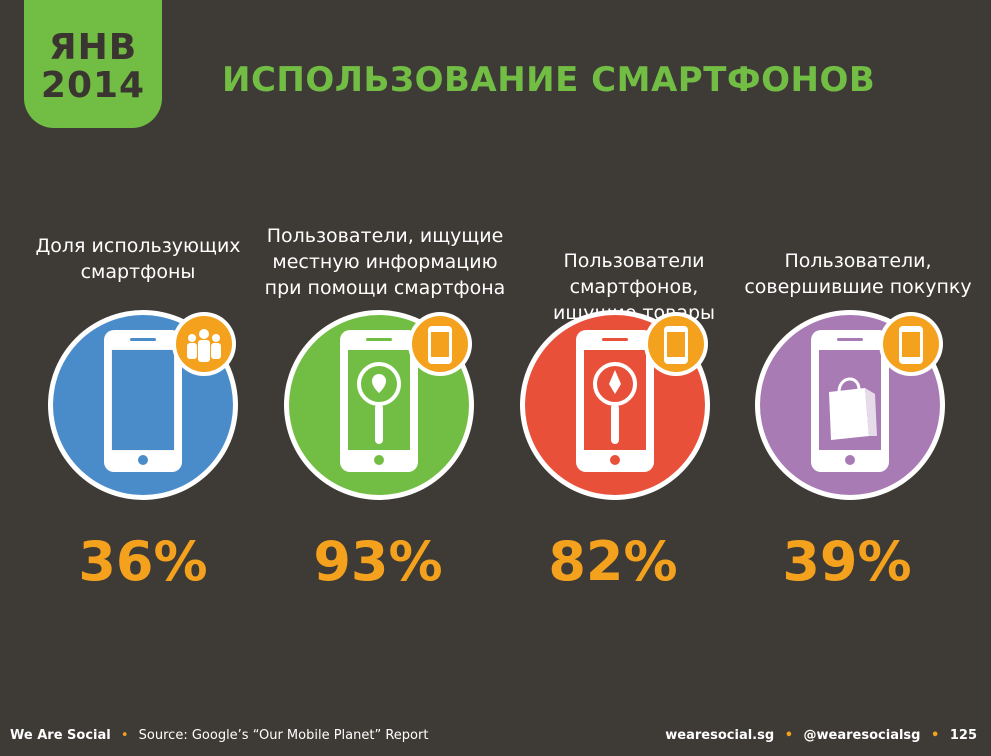 This screenshot has height=756, width=991. What do you see at coordinates (634, 274) in the screenshot?
I see `stat-label-line: Пользователи смартфонов,` at bounding box center [634, 274].